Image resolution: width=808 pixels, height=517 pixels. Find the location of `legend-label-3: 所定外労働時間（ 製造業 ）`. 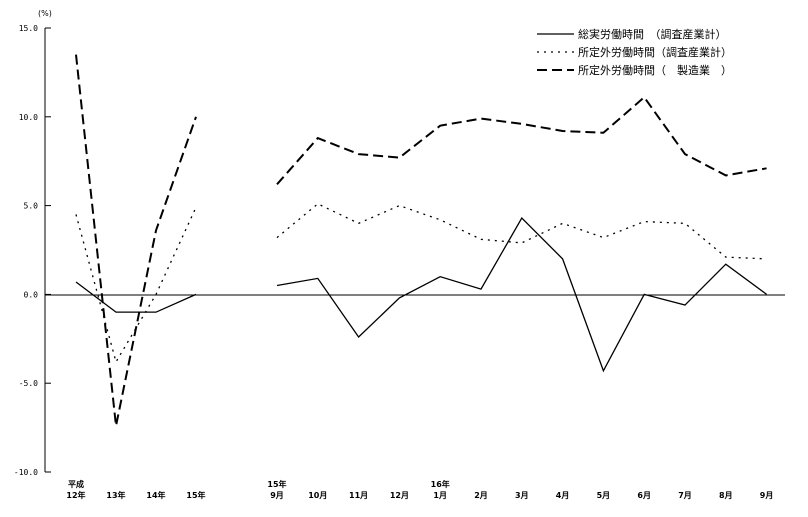

legend-label-3: 所定外労働時間（ 製造業 ） is located at coordinates (655, 70).